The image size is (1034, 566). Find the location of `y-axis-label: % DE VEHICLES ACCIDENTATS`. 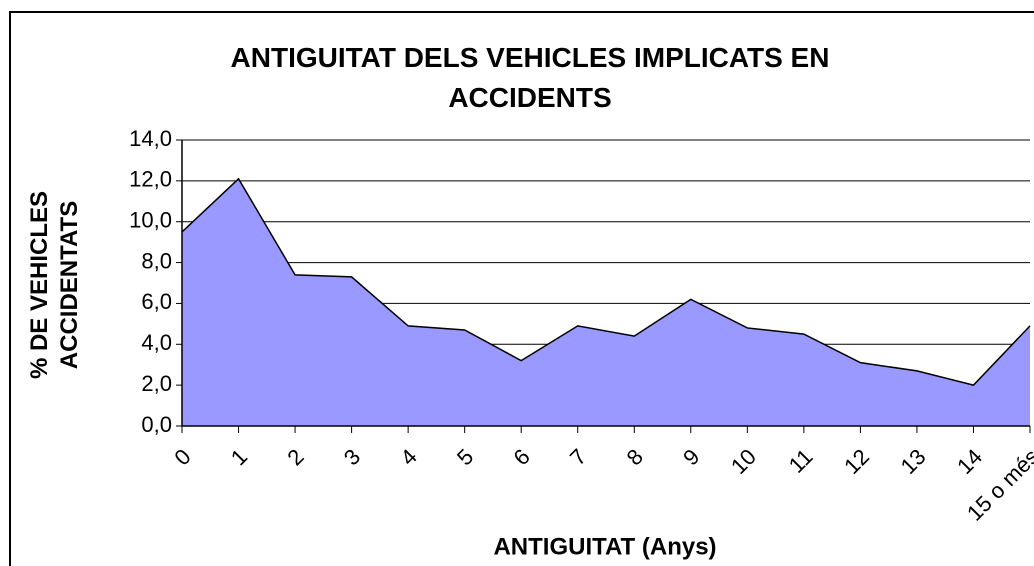

y-axis-label: % DE VEHICLES ACCIDENTATS is located at coordinates (54, 285).